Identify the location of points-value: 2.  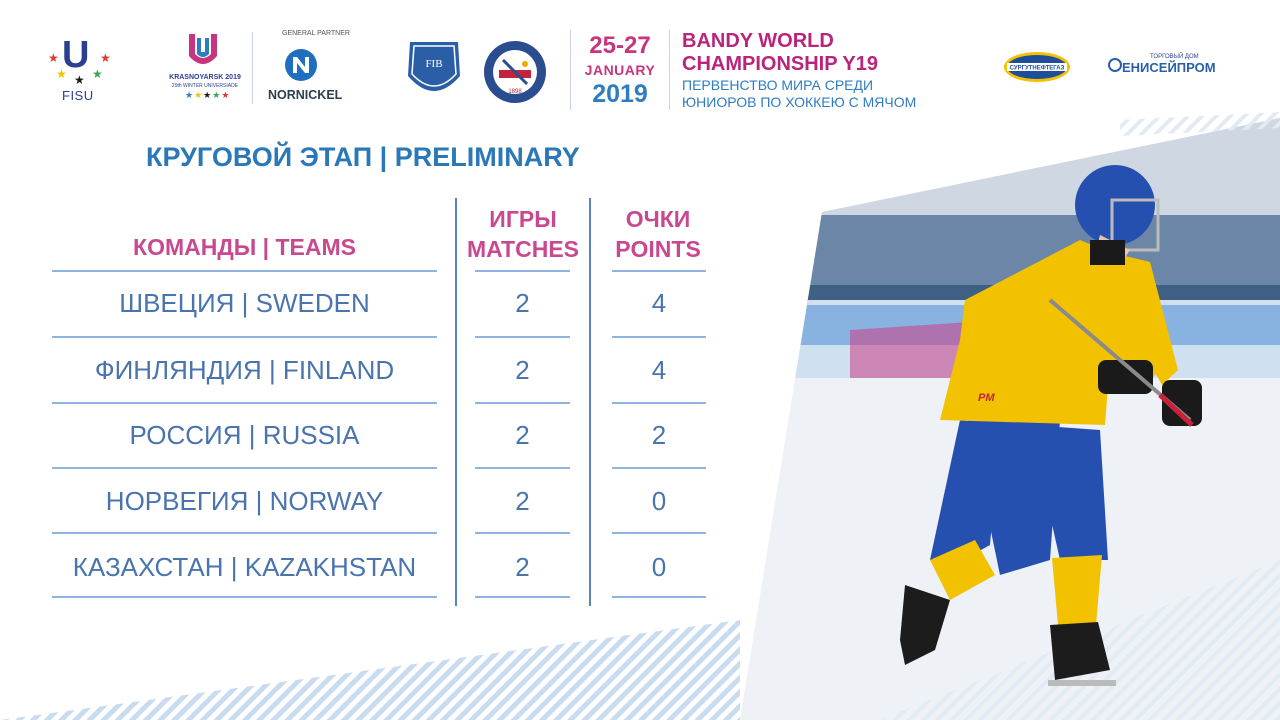
(659, 435).